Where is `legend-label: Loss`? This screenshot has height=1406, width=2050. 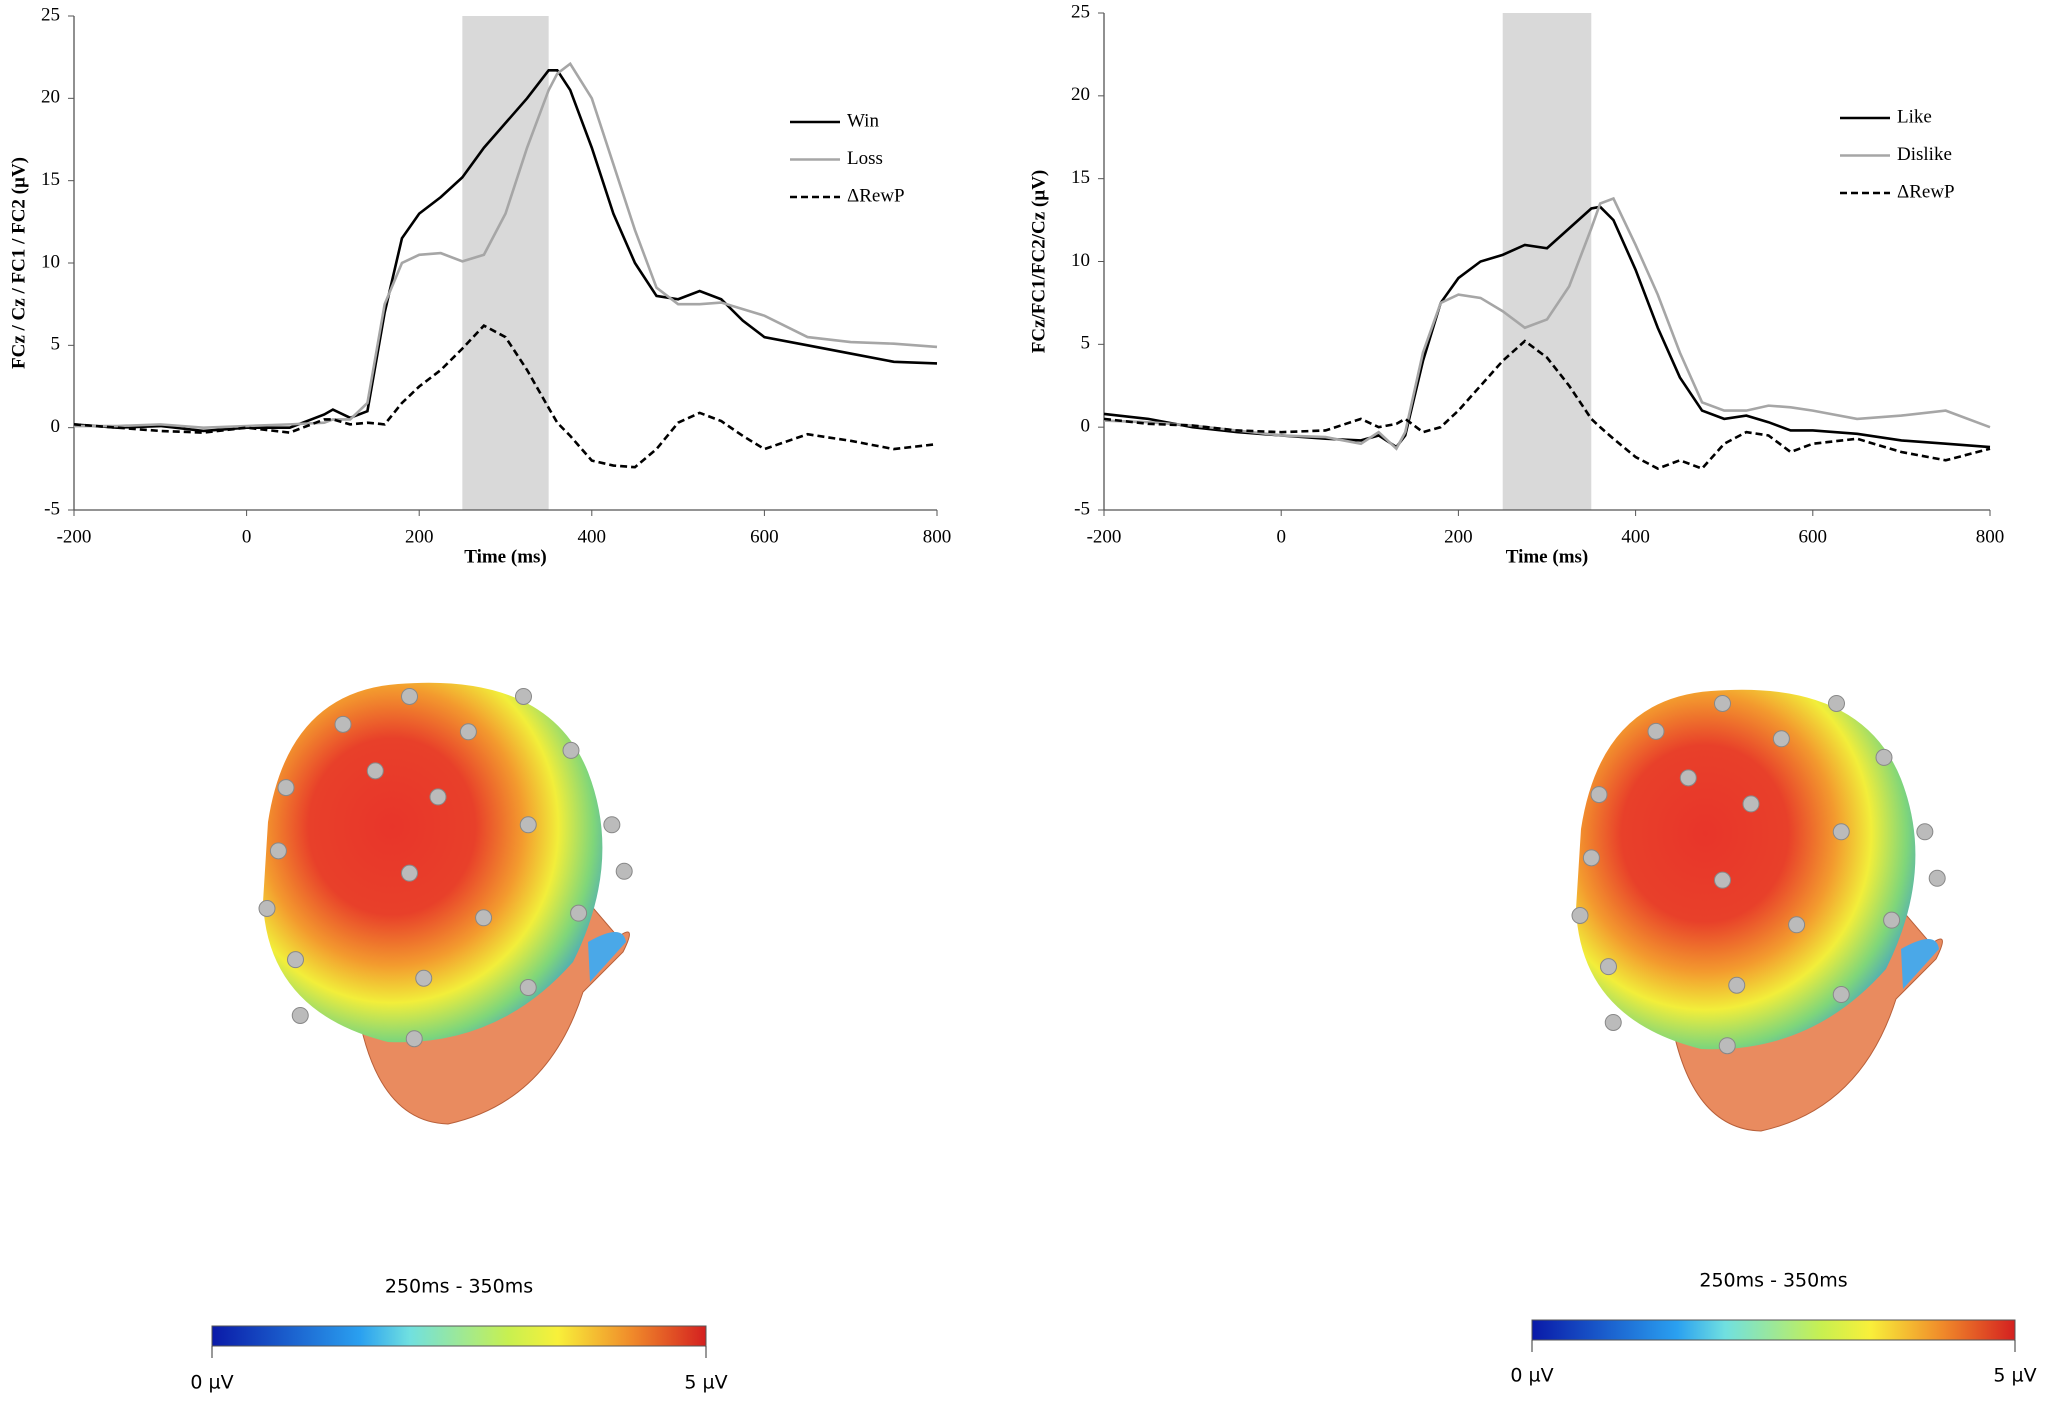
legend-label: Loss is located at coordinates (865, 158).